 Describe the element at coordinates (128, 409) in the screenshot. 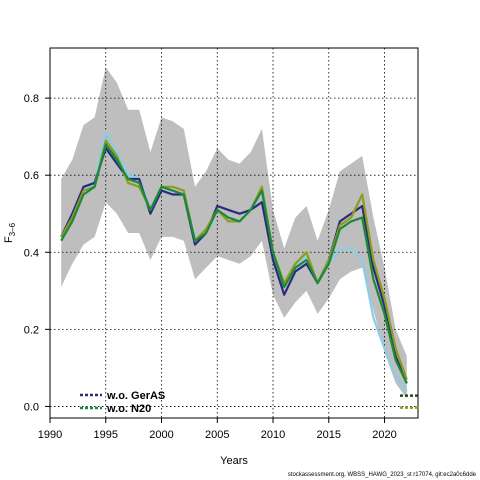

I see `legend-label-n20: w.o. N20` at that location.